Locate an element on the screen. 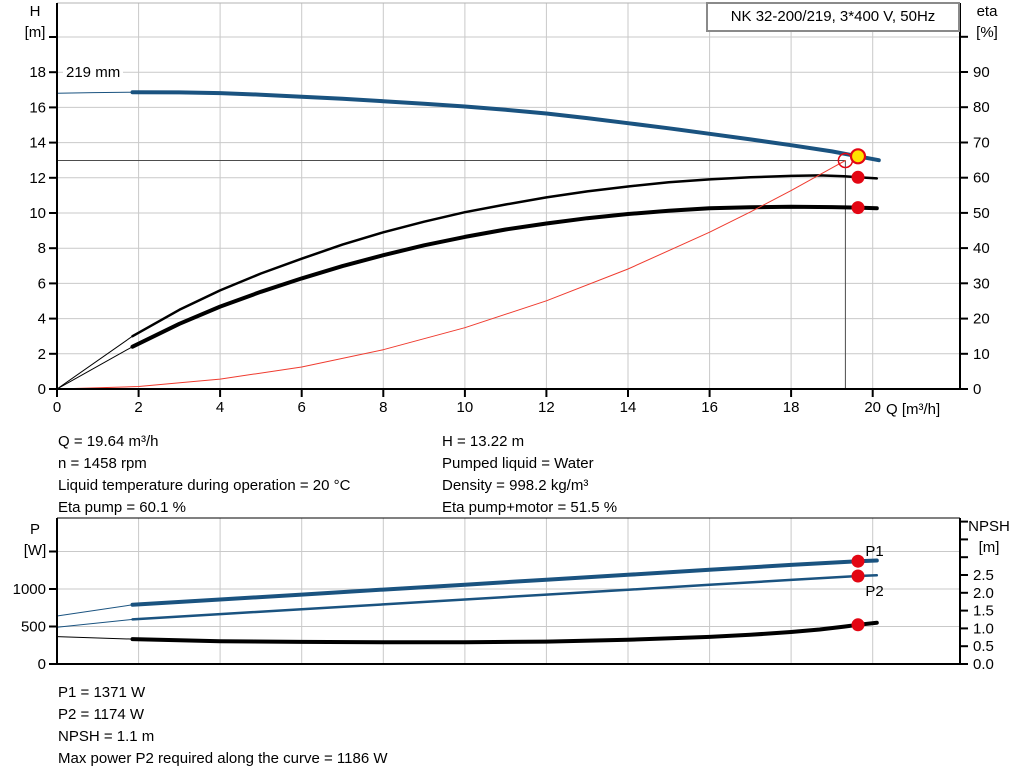 The image size is (1024, 781). npsh-curve is located at coordinates (504, 632).